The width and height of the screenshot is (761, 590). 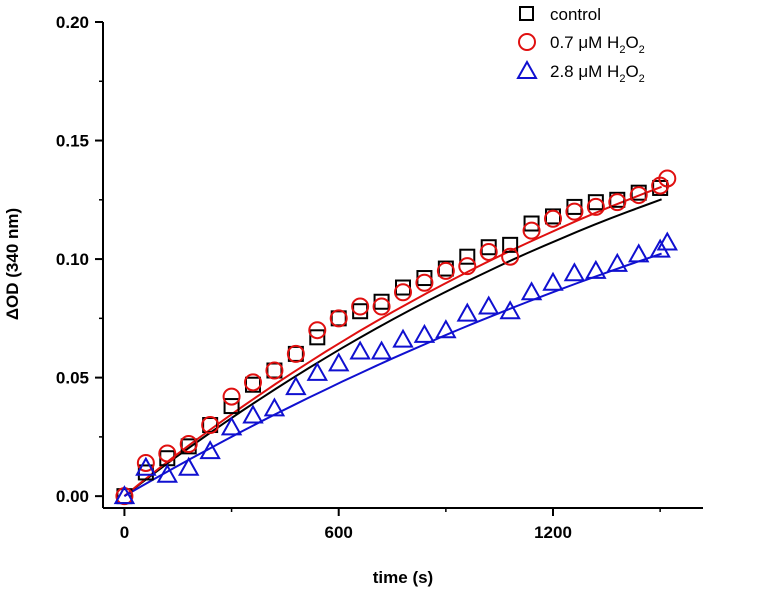 What do you see at coordinates (72, 496) in the screenshot?
I see `y-tick-label: 0.00` at bounding box center [72, 496].